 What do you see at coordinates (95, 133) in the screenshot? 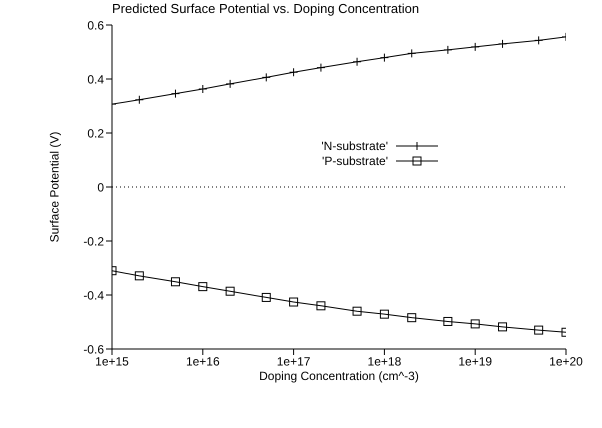
I see `y-tick-label: 0.2` at bounding box center [95, 133].